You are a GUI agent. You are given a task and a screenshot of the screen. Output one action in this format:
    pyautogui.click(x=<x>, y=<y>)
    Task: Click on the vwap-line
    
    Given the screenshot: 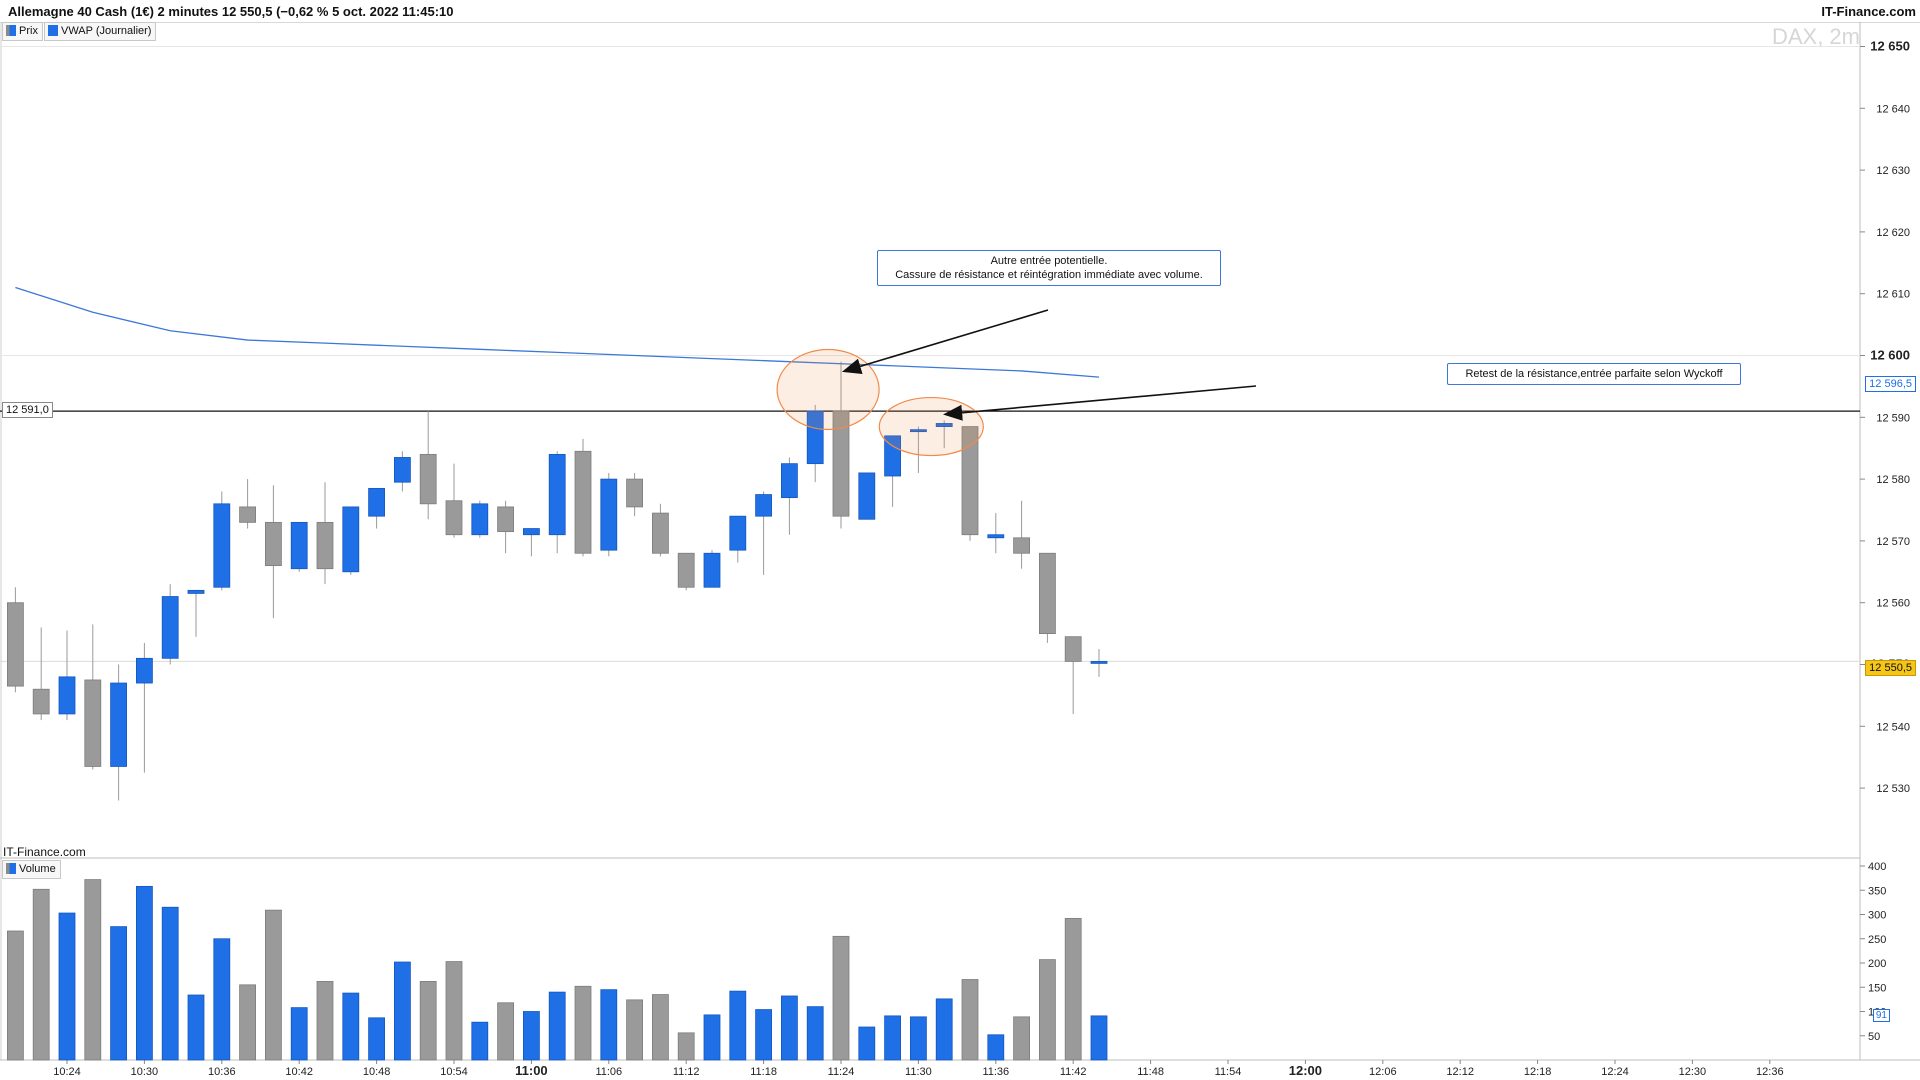 What is the action you would take?
    pyautogui.click(x=557, y=332)
    